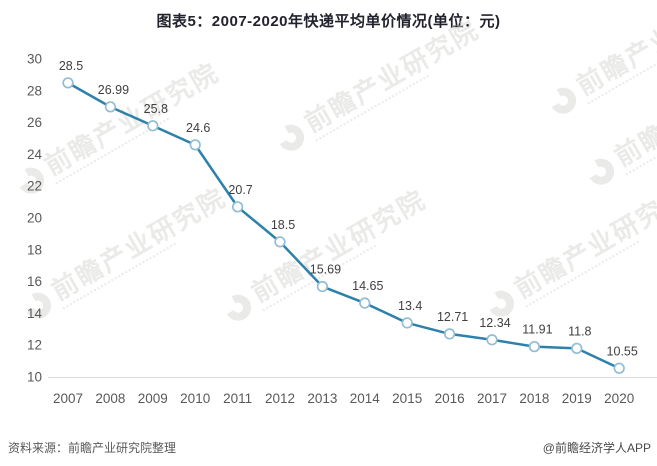 The width and height of the screenshot is (657, 466). Describe the element at coordinates (534, 398) in the screenshot. I see `x-tick-label: 2018` at that location.